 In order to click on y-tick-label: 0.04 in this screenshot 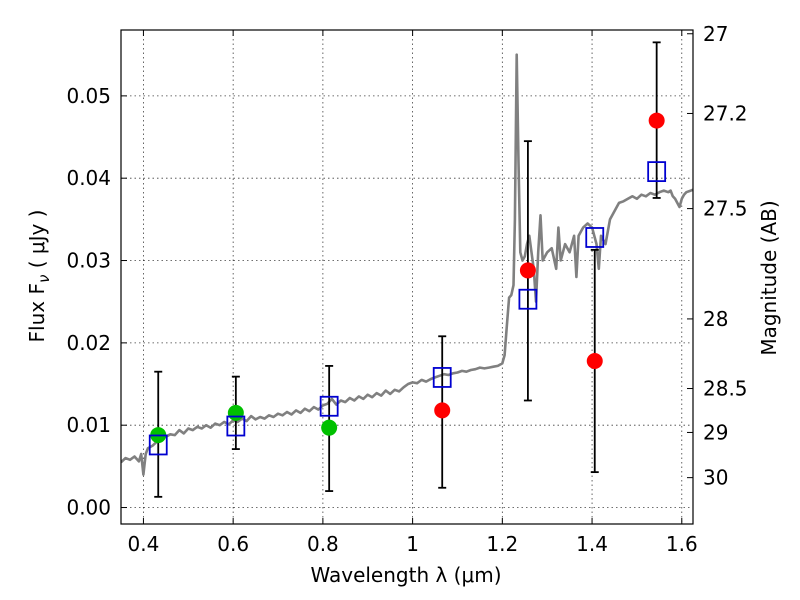, I will do `click(88, 178)`.